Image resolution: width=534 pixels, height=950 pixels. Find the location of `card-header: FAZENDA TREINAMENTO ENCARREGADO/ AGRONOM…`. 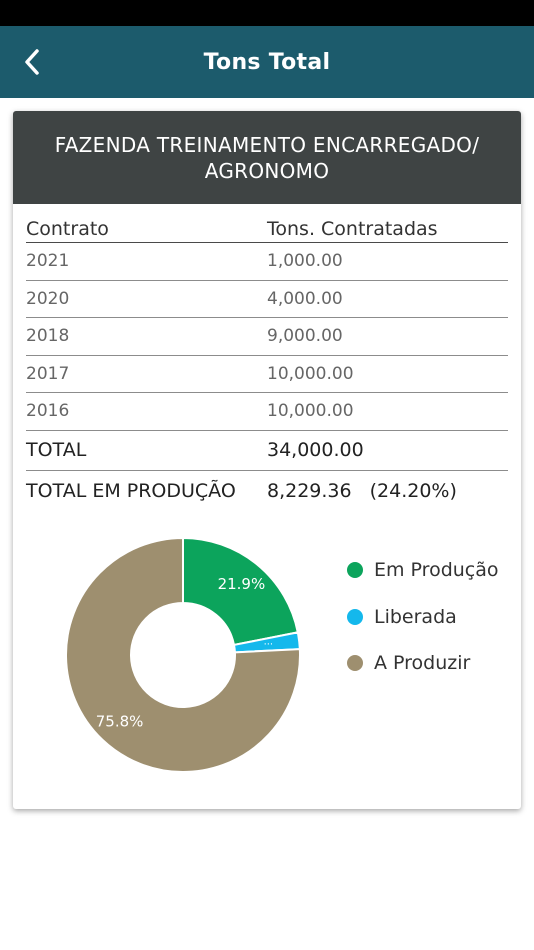

card-header: FAZENDA TREINAMENTO ENCARREGADO/ AGRONOM… is located at coordinates (267, 157).